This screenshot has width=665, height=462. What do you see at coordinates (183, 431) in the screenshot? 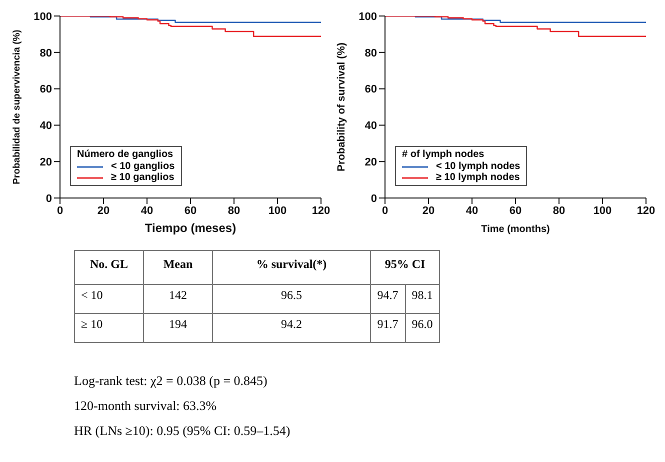
I see `text: HR (LNs ≥10): 0.95 (95% CI: 0.59–1.54)` at bounding box center [183, 431].